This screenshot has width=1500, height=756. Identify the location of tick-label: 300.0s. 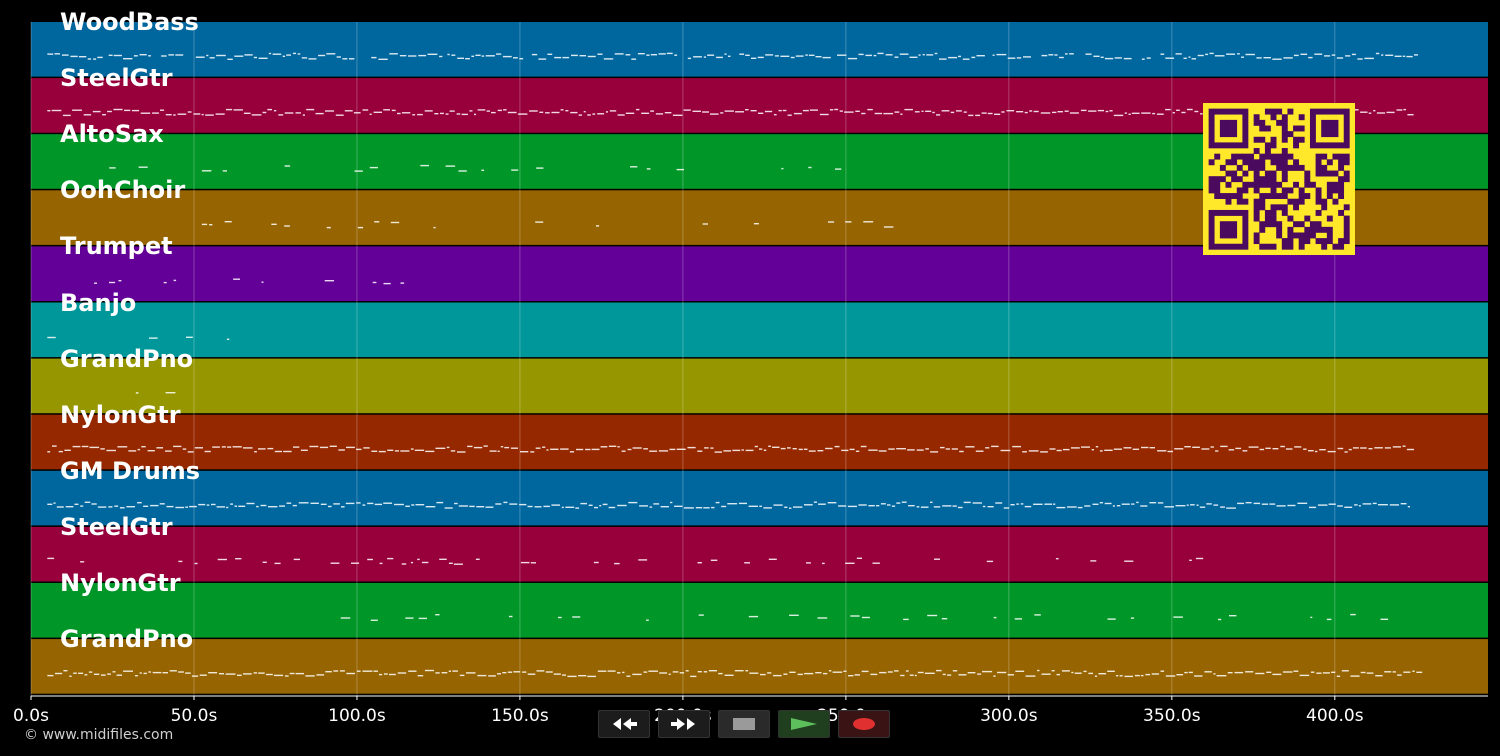
(1009, 716).